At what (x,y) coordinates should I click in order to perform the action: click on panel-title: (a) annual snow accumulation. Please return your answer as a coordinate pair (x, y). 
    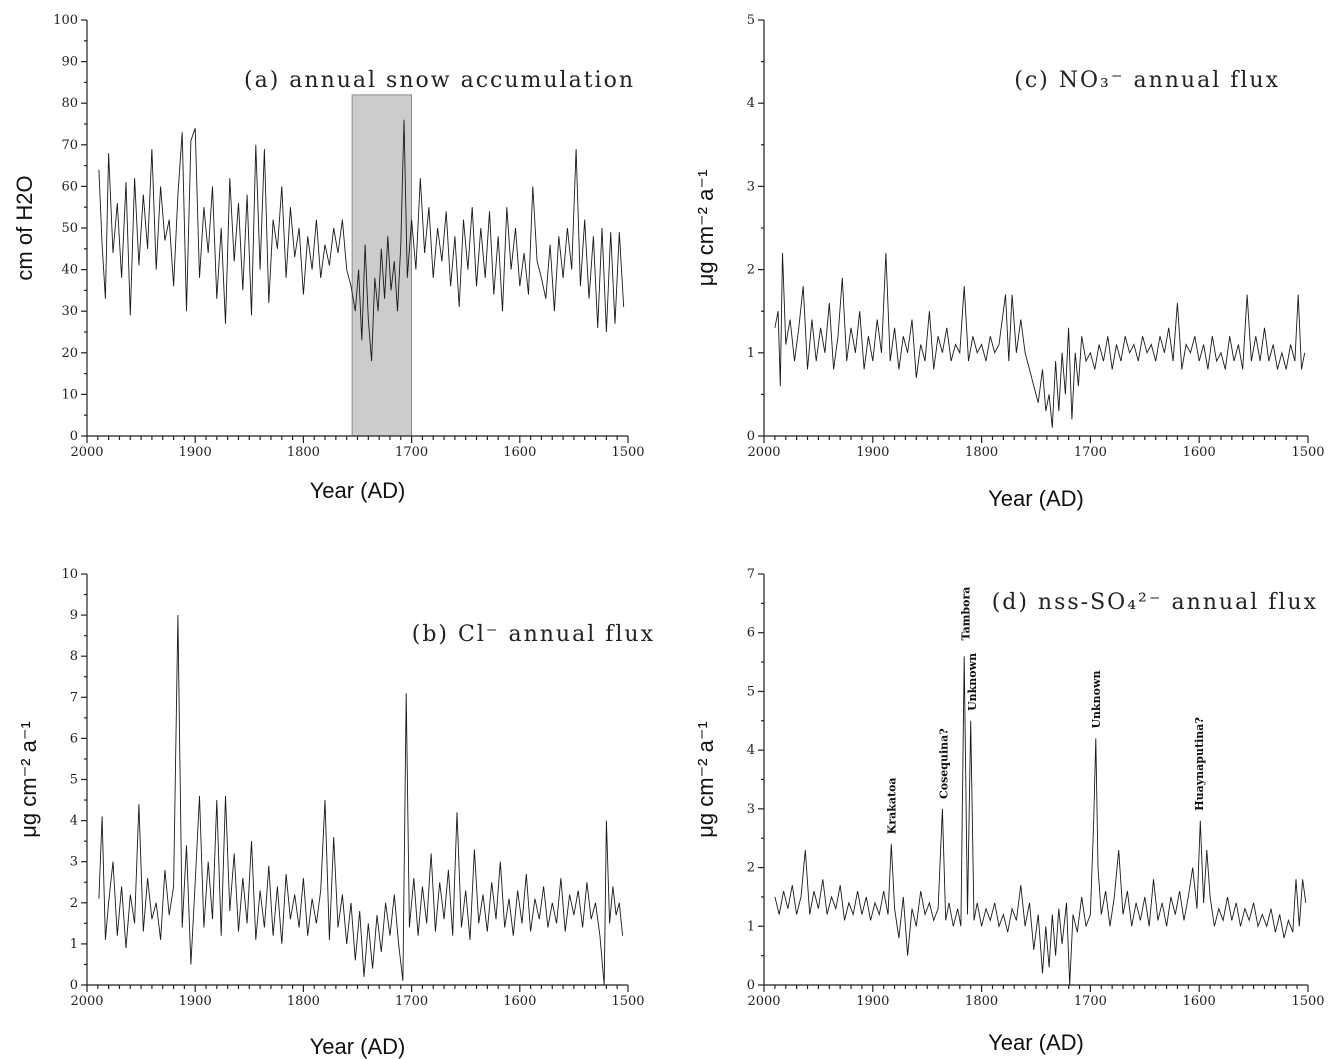
    Looking at the image, I should click on (439, 80).